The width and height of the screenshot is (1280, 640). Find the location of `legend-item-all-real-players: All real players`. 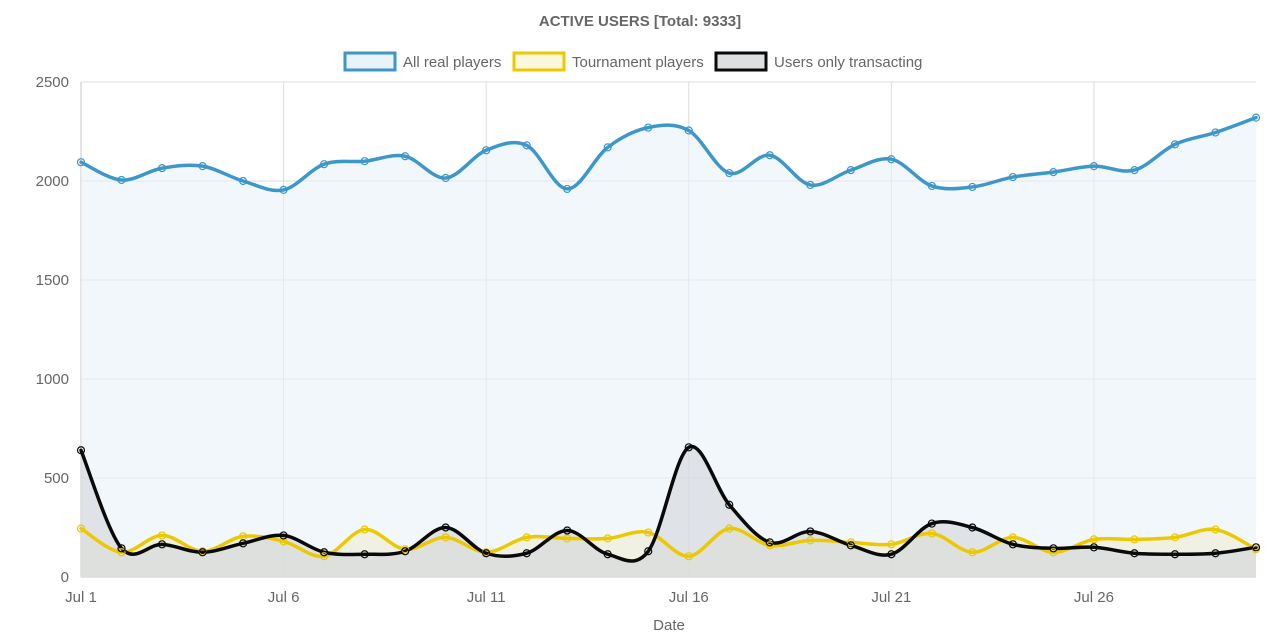

legend-item-all-real-players: All real players is located at coordinates (422, 61).